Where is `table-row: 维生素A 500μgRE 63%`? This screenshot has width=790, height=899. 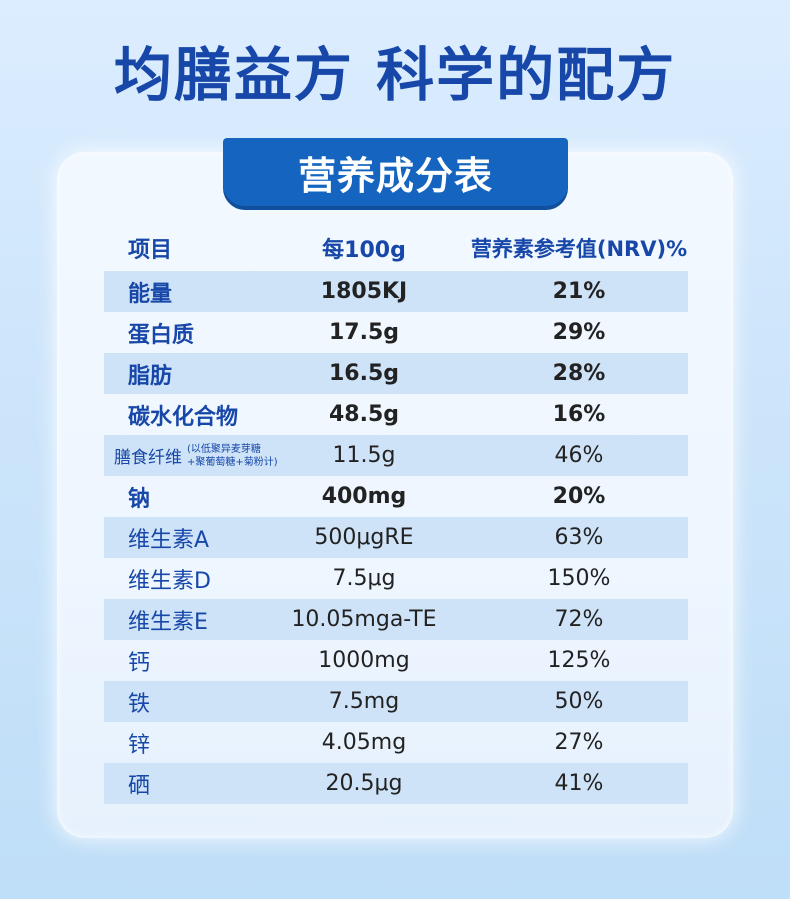
table-row: 维生素A 500μgRE 63% is located at coordinates (396, 537).